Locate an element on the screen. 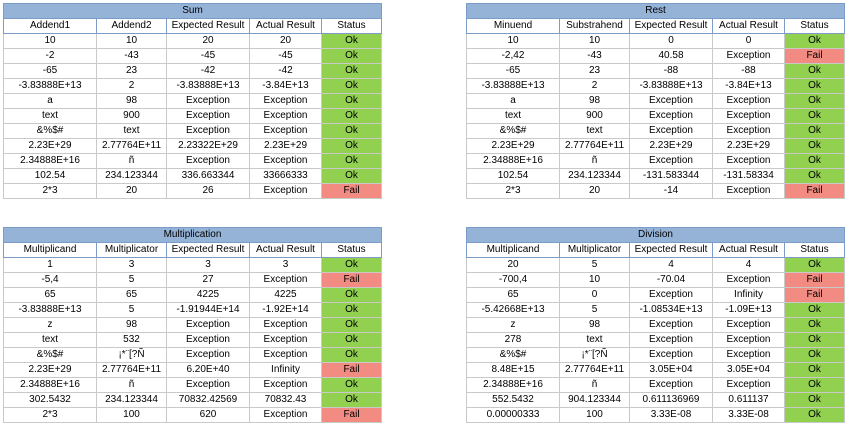 The width and height of the screenshot is (846, 440). table-cell: 98 is located at coordinates (131, 325).